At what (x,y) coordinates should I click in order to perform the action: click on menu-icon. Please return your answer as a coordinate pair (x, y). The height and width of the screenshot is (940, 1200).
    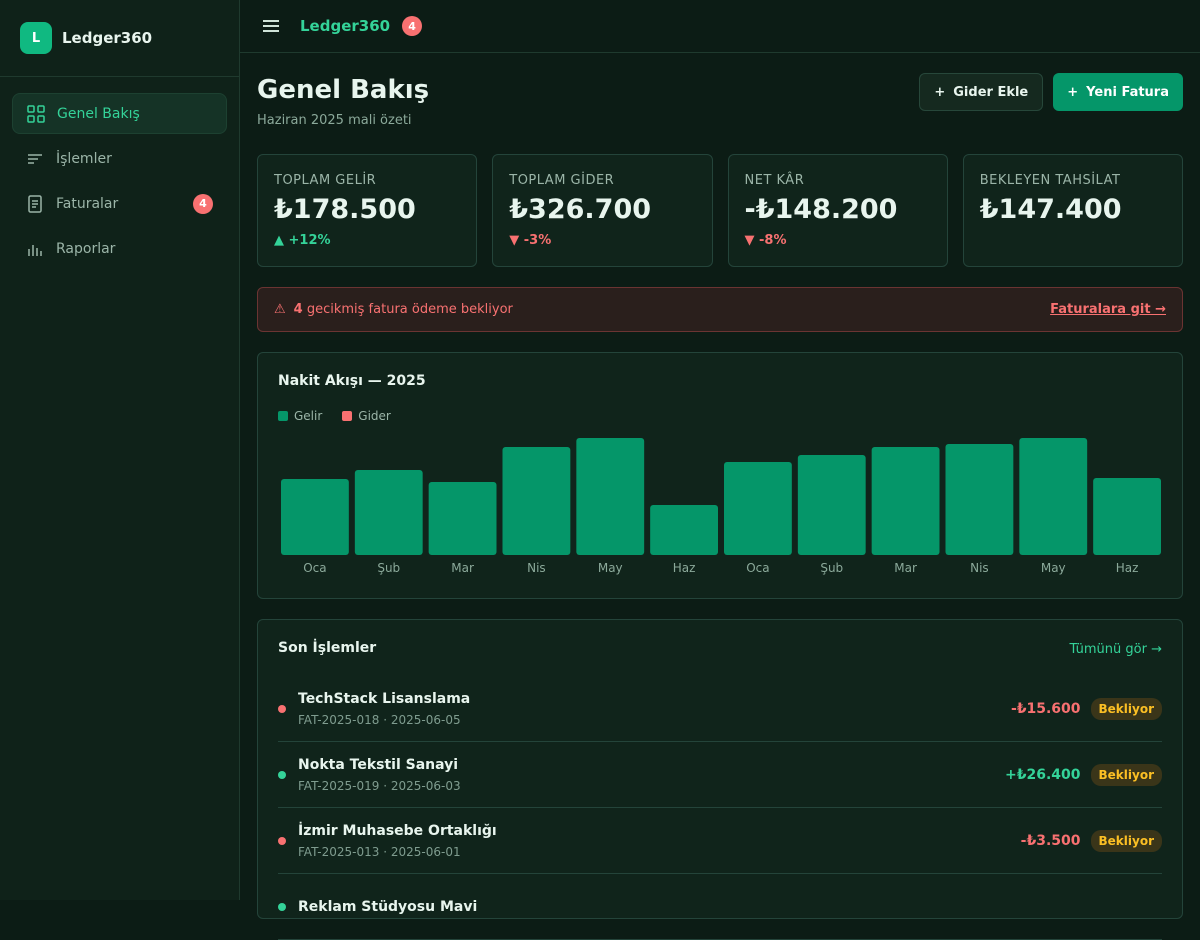
    Looking at the image, I should click on (271, 26).